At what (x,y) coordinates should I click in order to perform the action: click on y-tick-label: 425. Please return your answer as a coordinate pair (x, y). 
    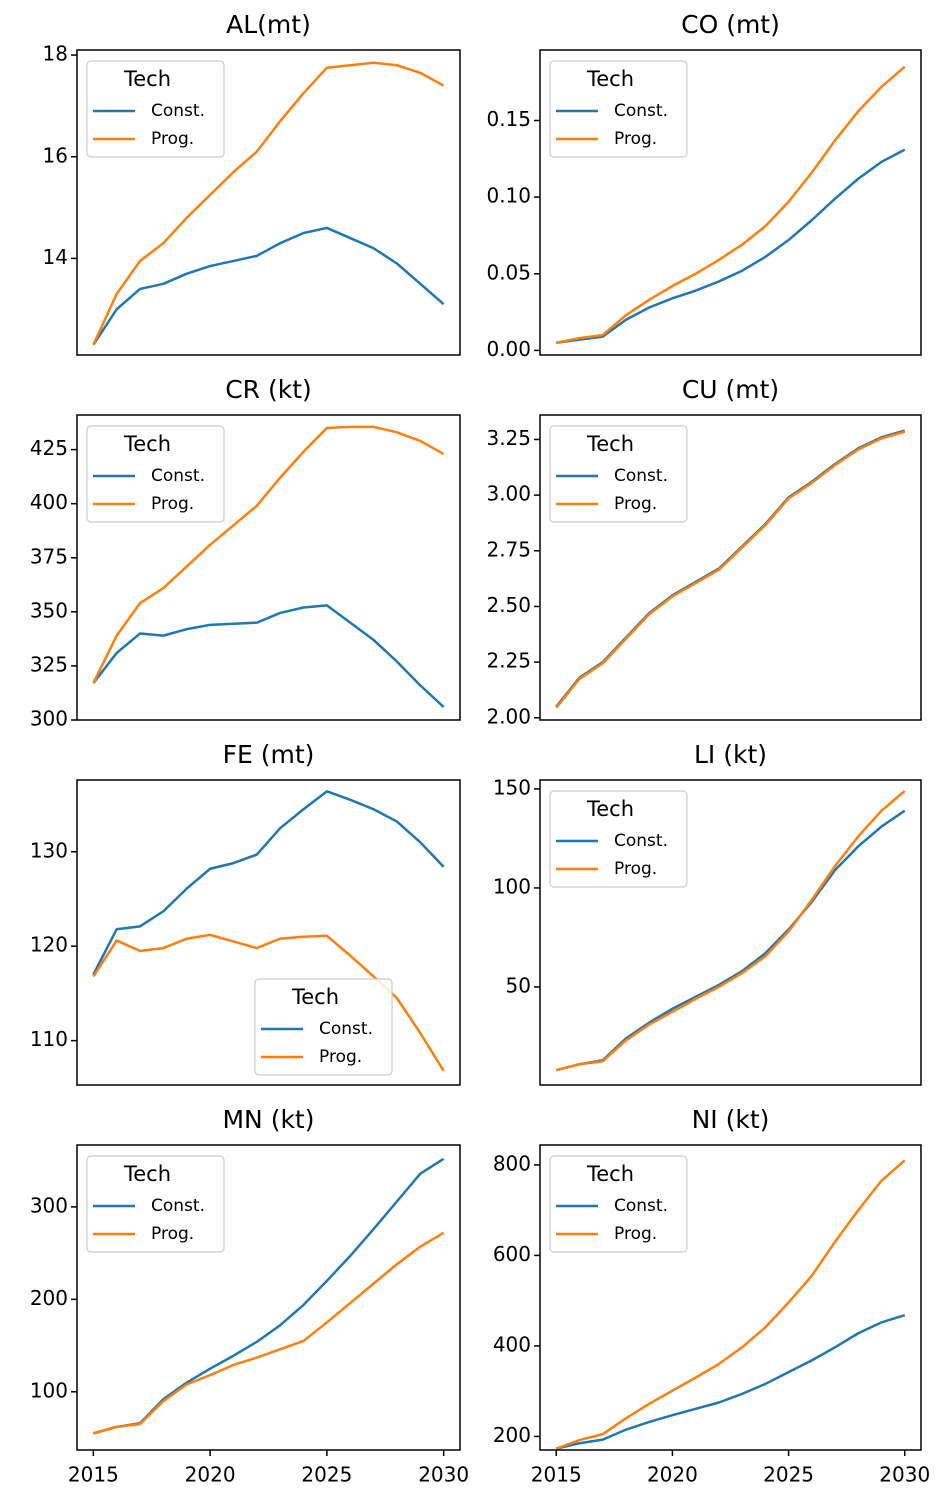
    Looking at the image, I should click on (49, 448).